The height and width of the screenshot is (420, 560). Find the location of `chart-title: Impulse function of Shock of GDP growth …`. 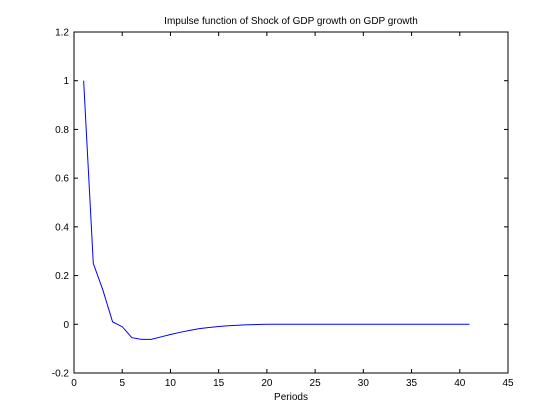

chart-title: Impulse function of Shock of GDP growth … is located at coordinates (291, 21).